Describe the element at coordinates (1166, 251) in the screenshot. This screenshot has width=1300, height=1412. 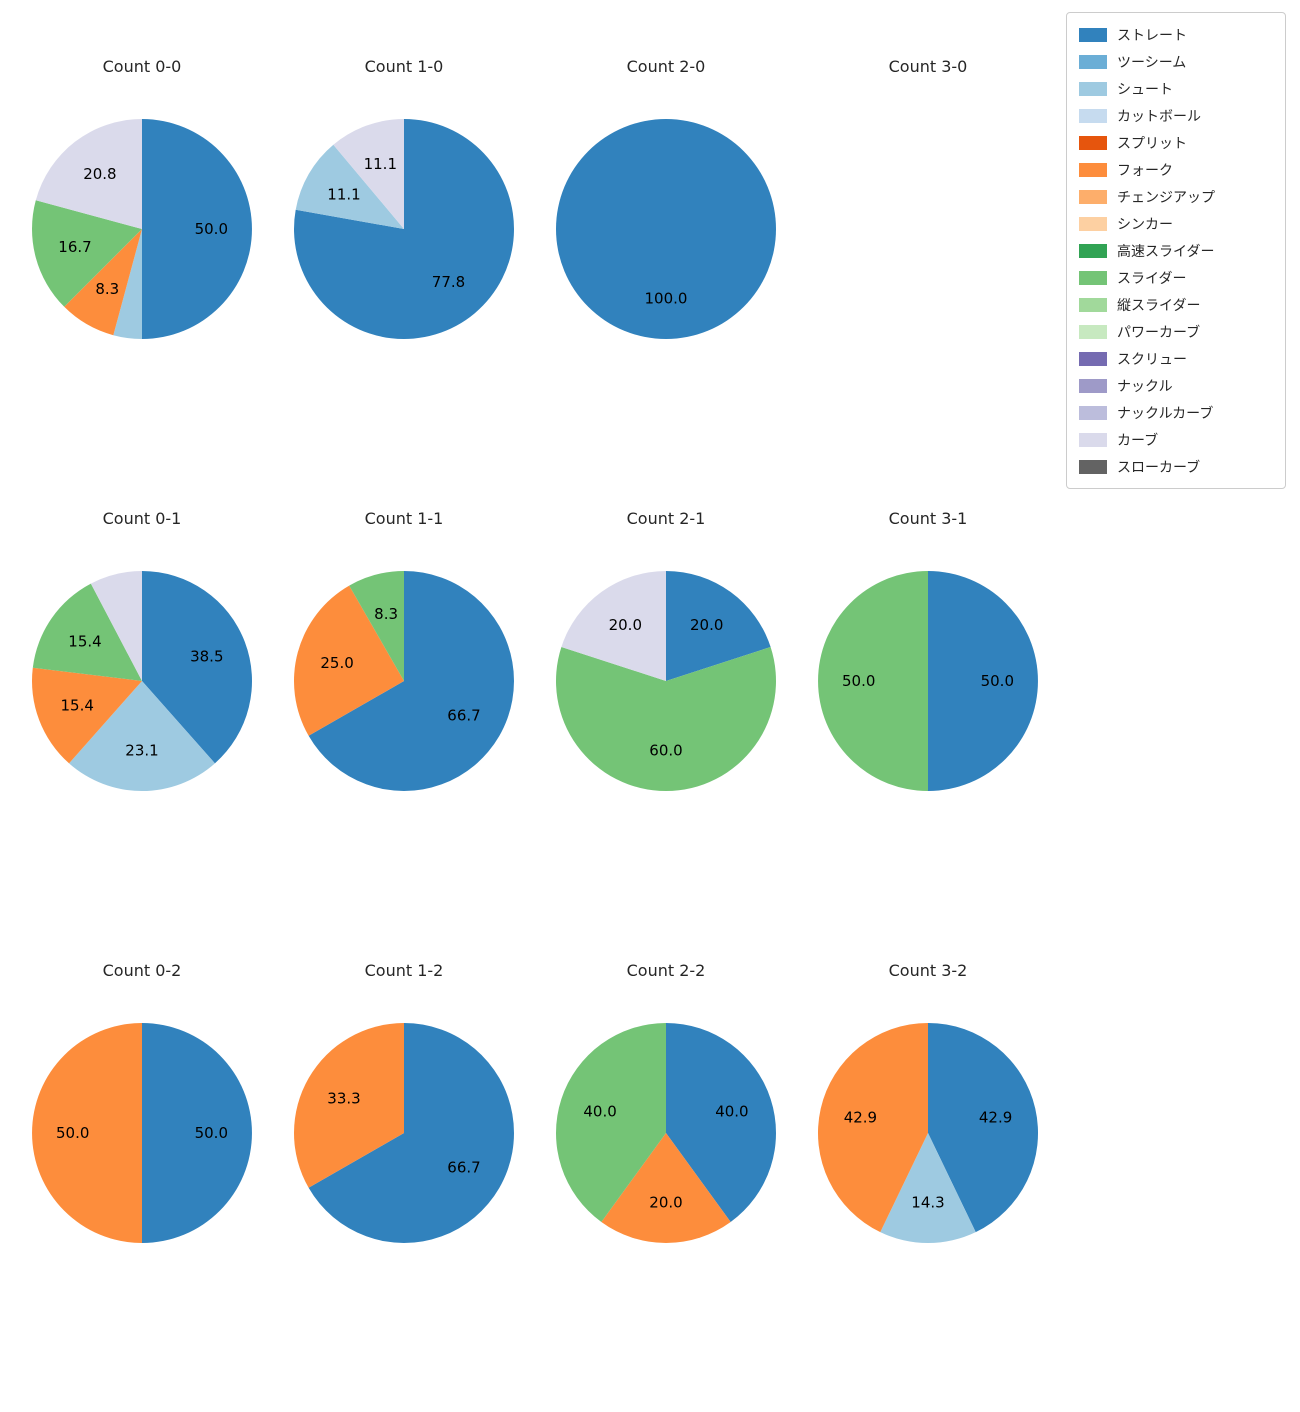
I see `legend-label: 高速スライダー` at that location.